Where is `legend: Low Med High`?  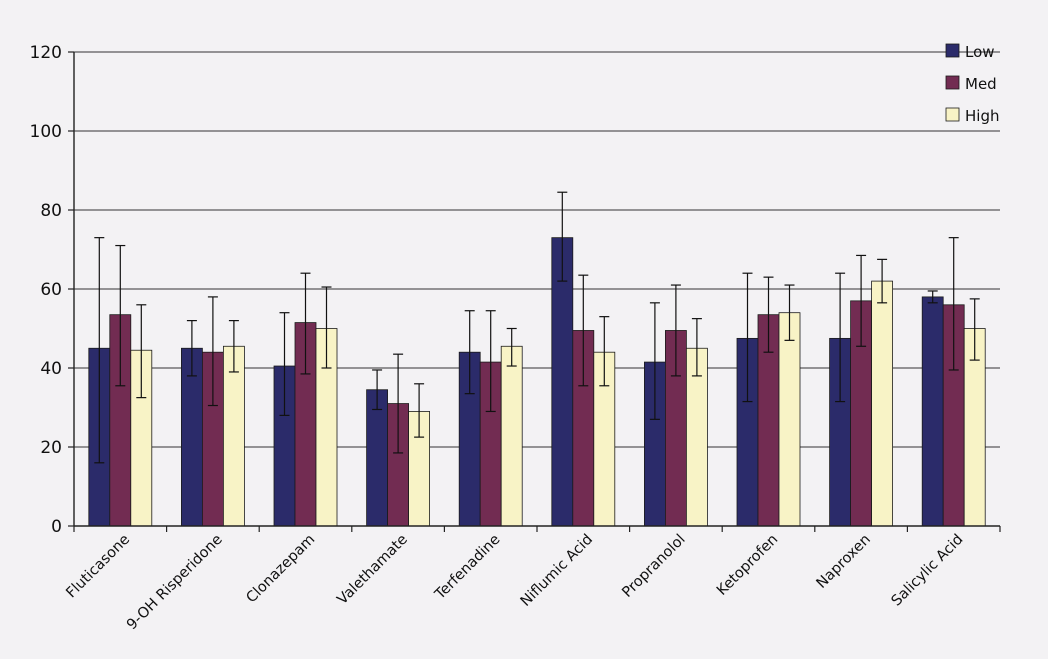 legend: Low Med High is located at coordinates (972, 84).